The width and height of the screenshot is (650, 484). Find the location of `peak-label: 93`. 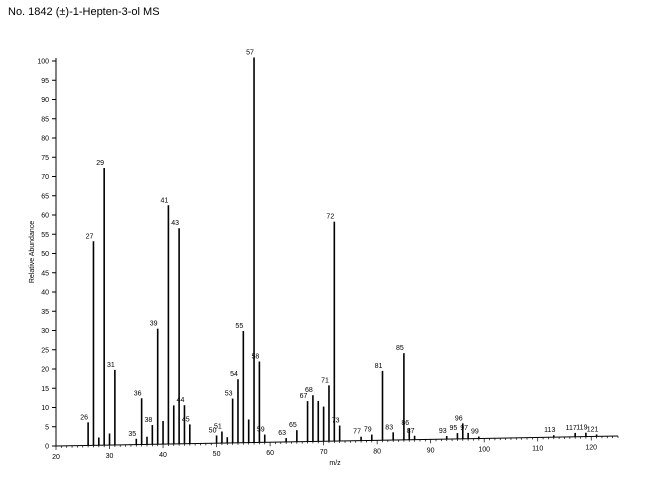

peak-label: 93 is located at coordinates (443, 431).